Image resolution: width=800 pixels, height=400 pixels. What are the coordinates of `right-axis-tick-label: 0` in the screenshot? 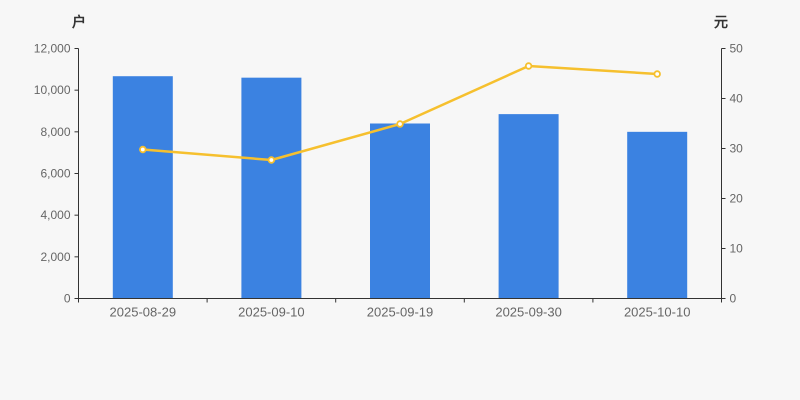 It's located at (733, 299).